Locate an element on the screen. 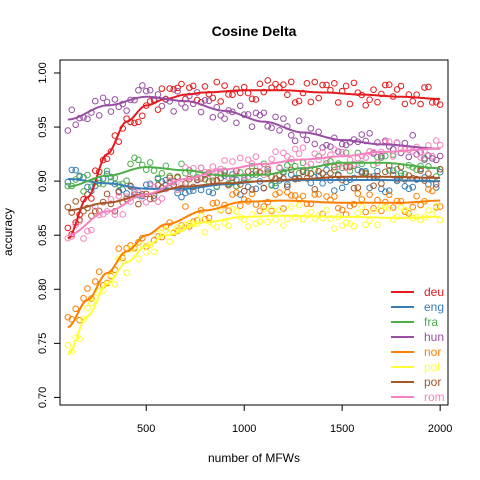 This screenshot has width=480, height=480. legend-item-deu: deu is located at coordinates (417, 292).